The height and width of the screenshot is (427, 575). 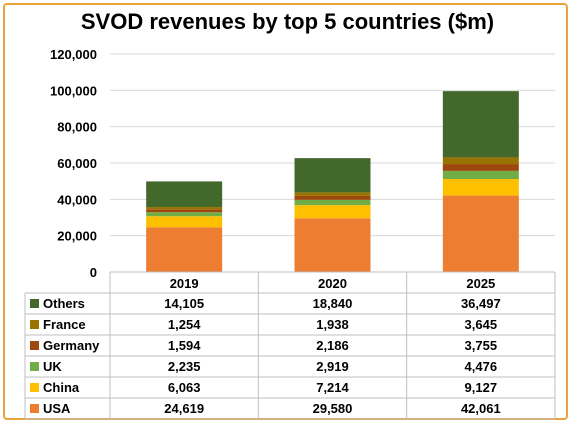 What do you see at coordinates (332, 324) in the screenshot?
I see `data-label: 1,938` at bounding box center [332, 324].